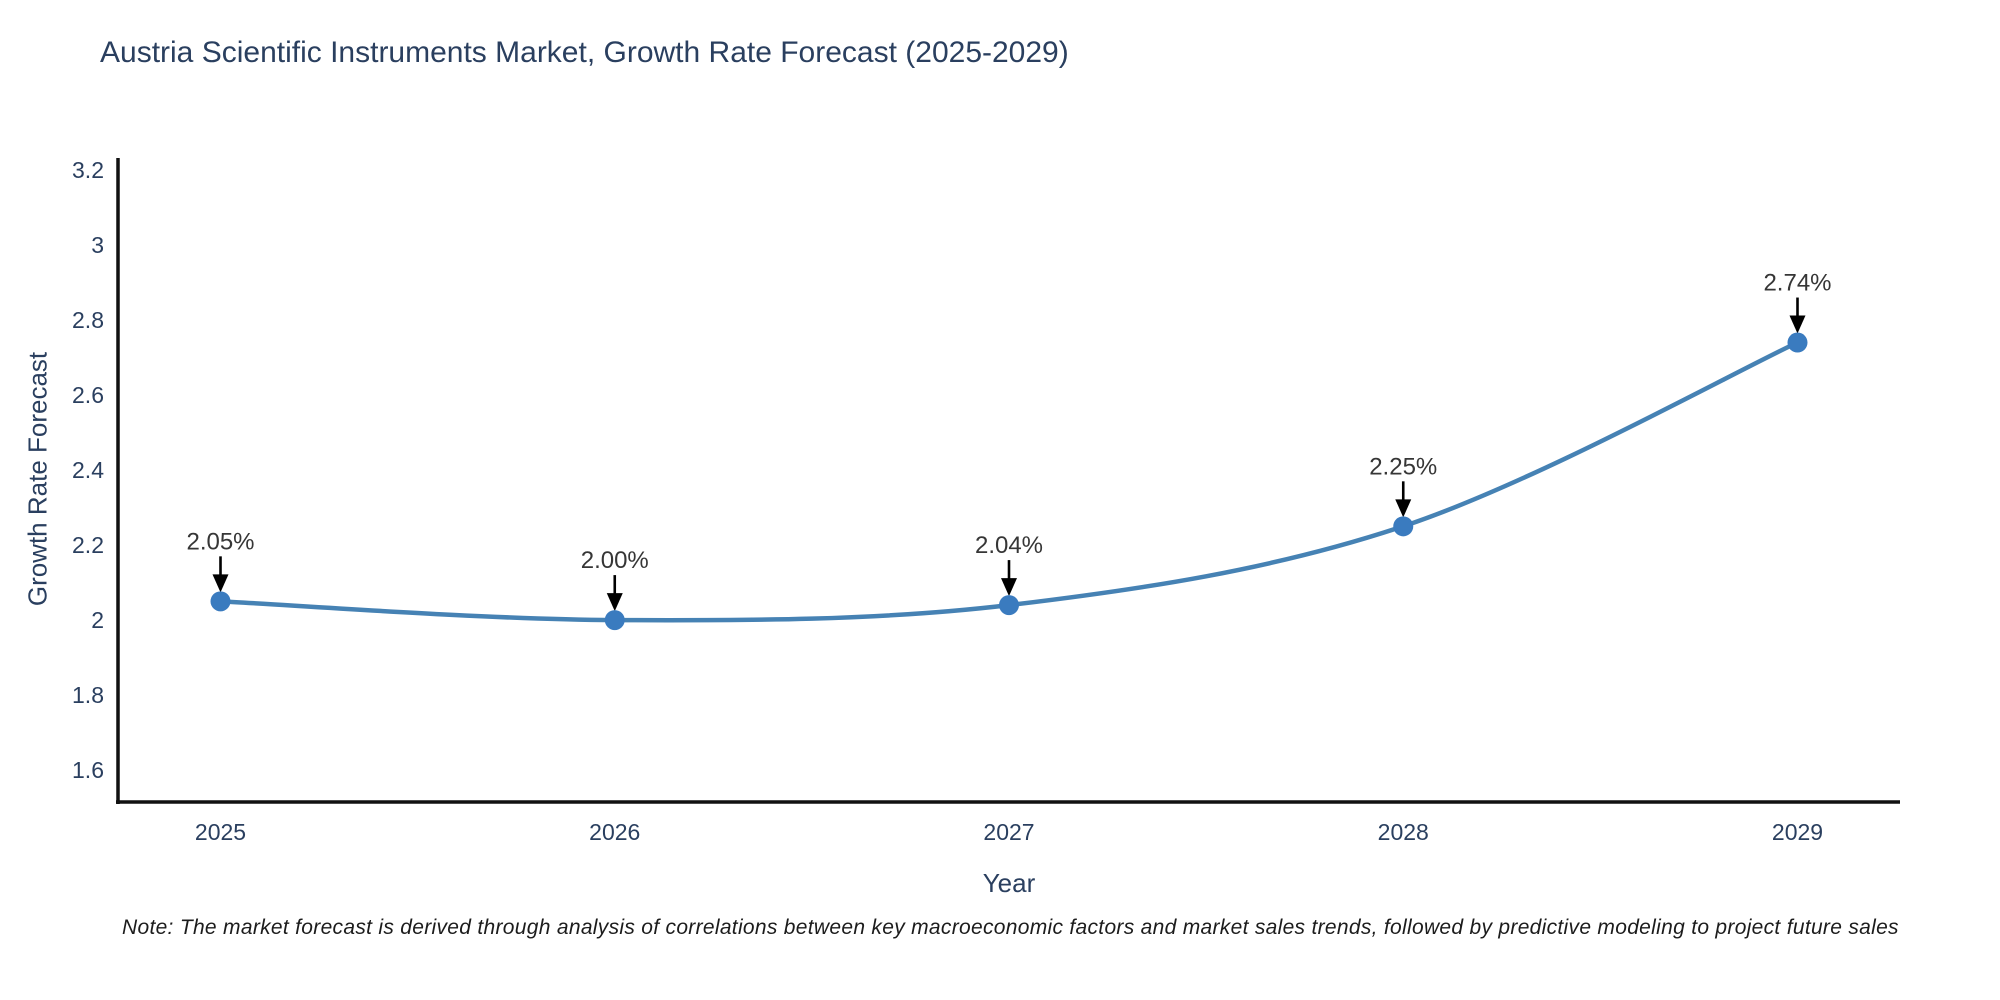  Describe the element at coordinates (615, 560) in the screenshot. I see `data-point-label: 2.00%` at that location.